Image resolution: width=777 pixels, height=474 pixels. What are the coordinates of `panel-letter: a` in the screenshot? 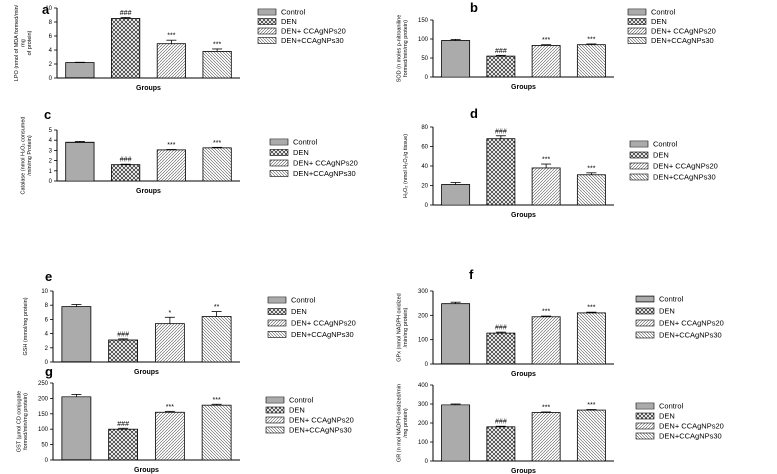 It's located at (46, 9).